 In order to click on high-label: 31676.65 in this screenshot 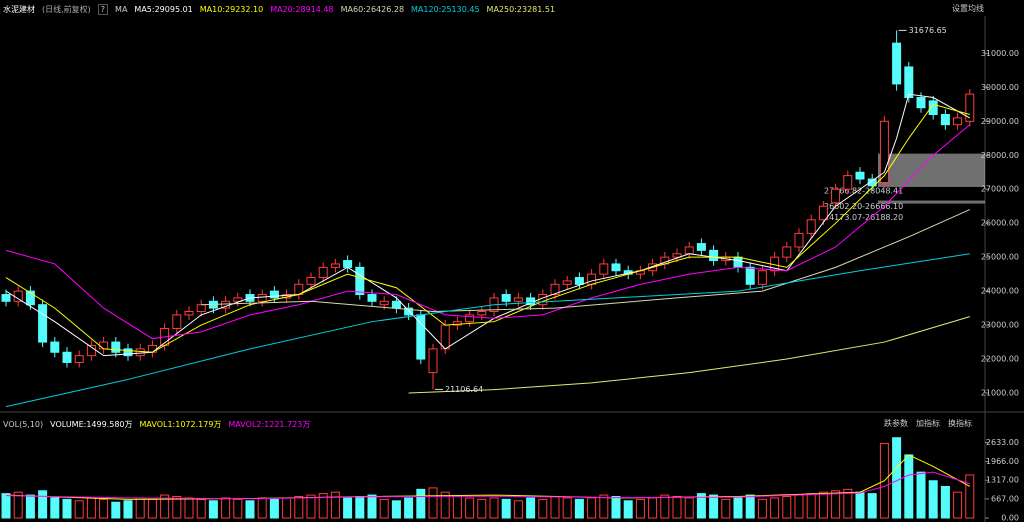, I will do `click(928, 30)`.